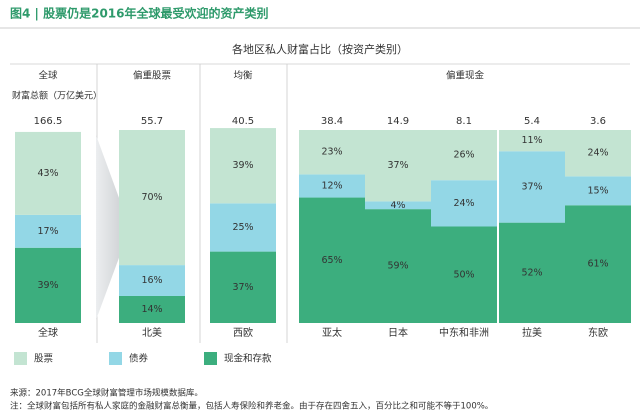 The height and width of the screenshot is (419, 640). I want to click on value-label: 61%, so click(597, 264).